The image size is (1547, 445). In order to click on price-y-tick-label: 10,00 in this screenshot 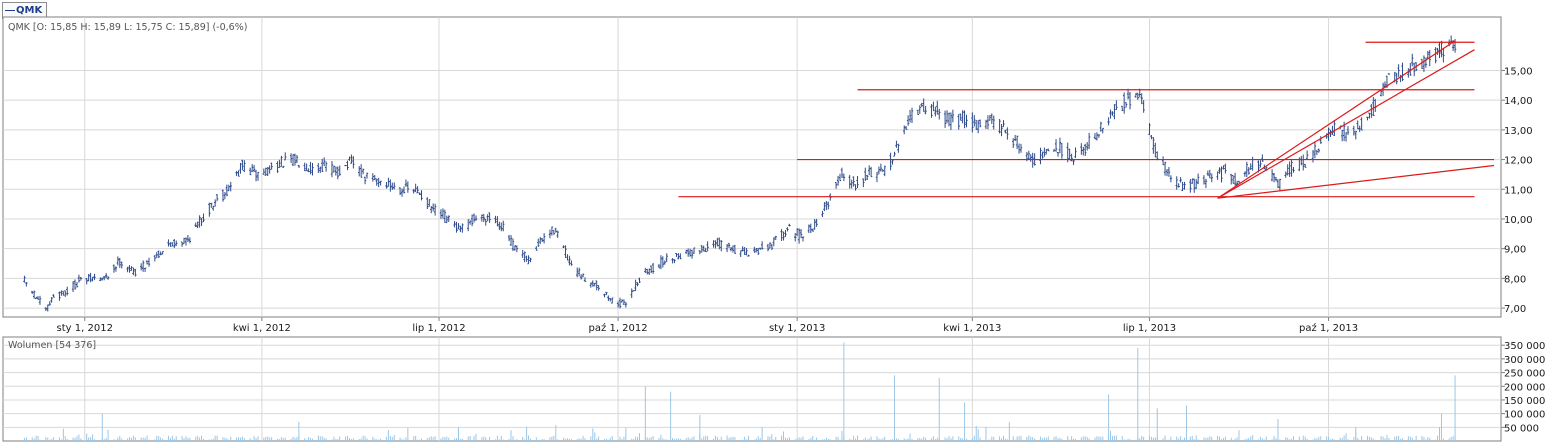, I will do `click(1518, 220)`.